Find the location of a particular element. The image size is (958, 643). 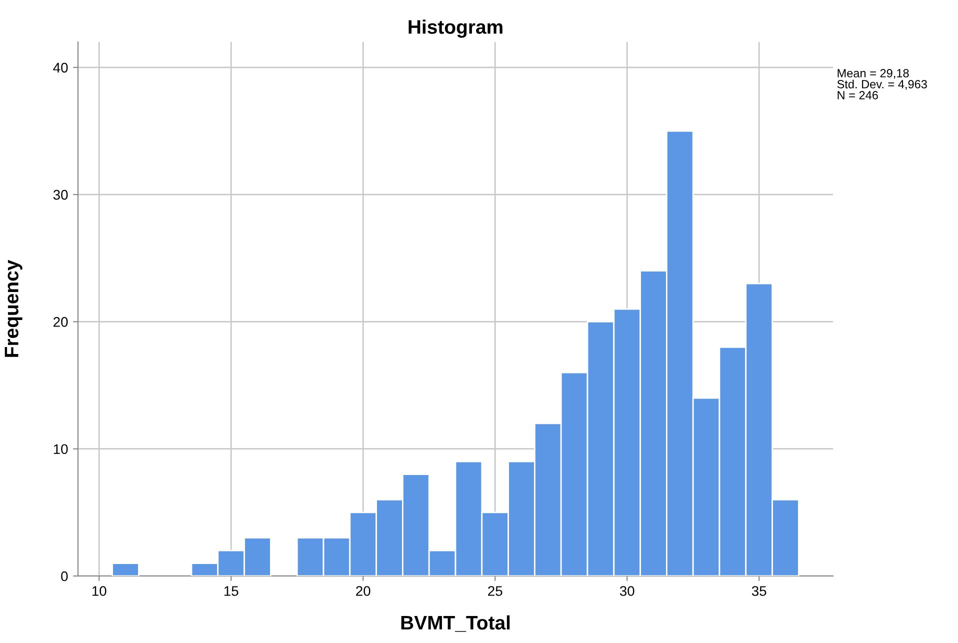

x-tick-label: 25 is located at coordinates (495, 591).